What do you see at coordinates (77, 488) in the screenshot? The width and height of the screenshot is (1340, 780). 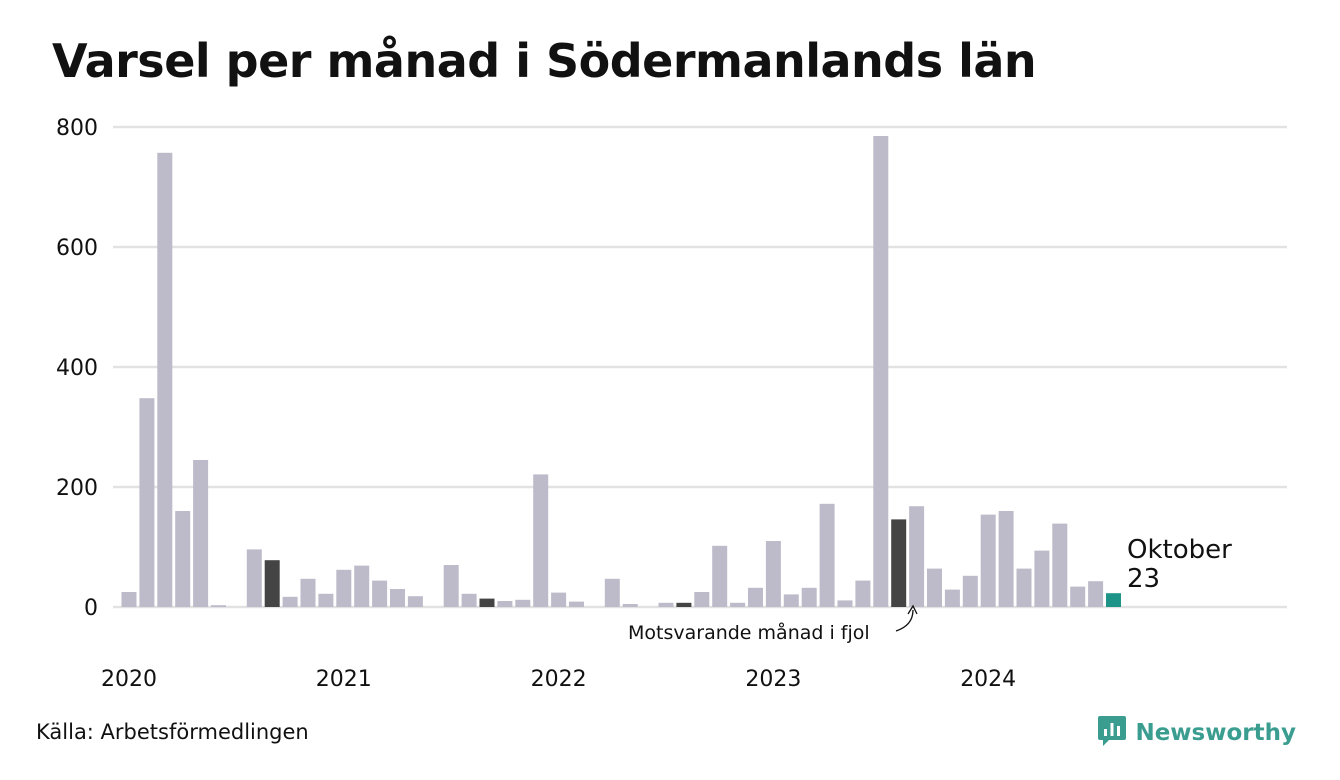 I see `y-tick-label: 200` at bounding box center [77, 488].